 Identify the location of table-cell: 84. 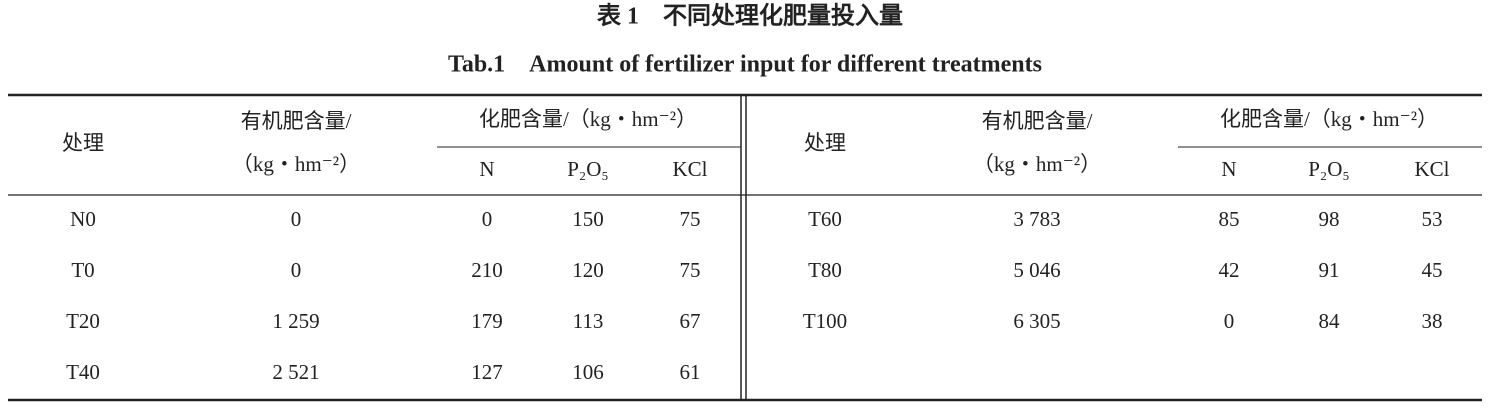
(1330, 321).